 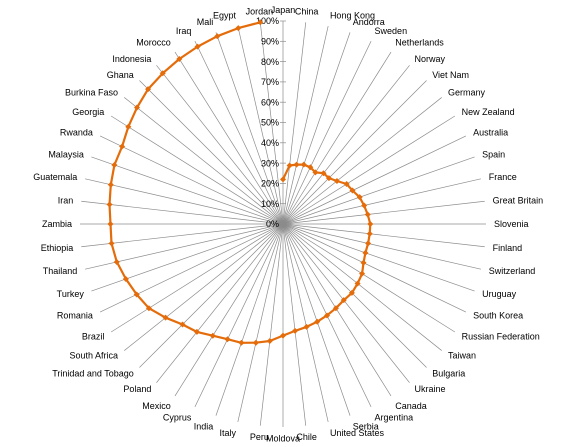 I want to click on data-point-brazil, so click(x=148, y=308).